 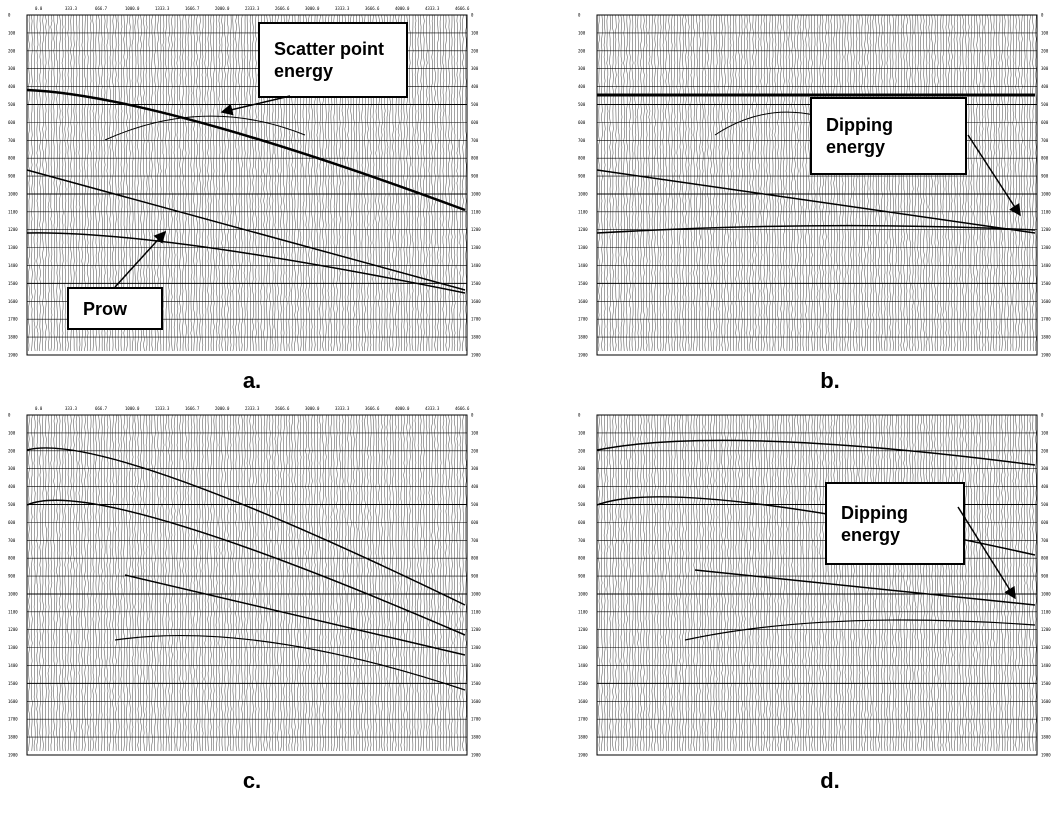 I want to click on offset-label: 1000.0, so click(x=132, y=8).